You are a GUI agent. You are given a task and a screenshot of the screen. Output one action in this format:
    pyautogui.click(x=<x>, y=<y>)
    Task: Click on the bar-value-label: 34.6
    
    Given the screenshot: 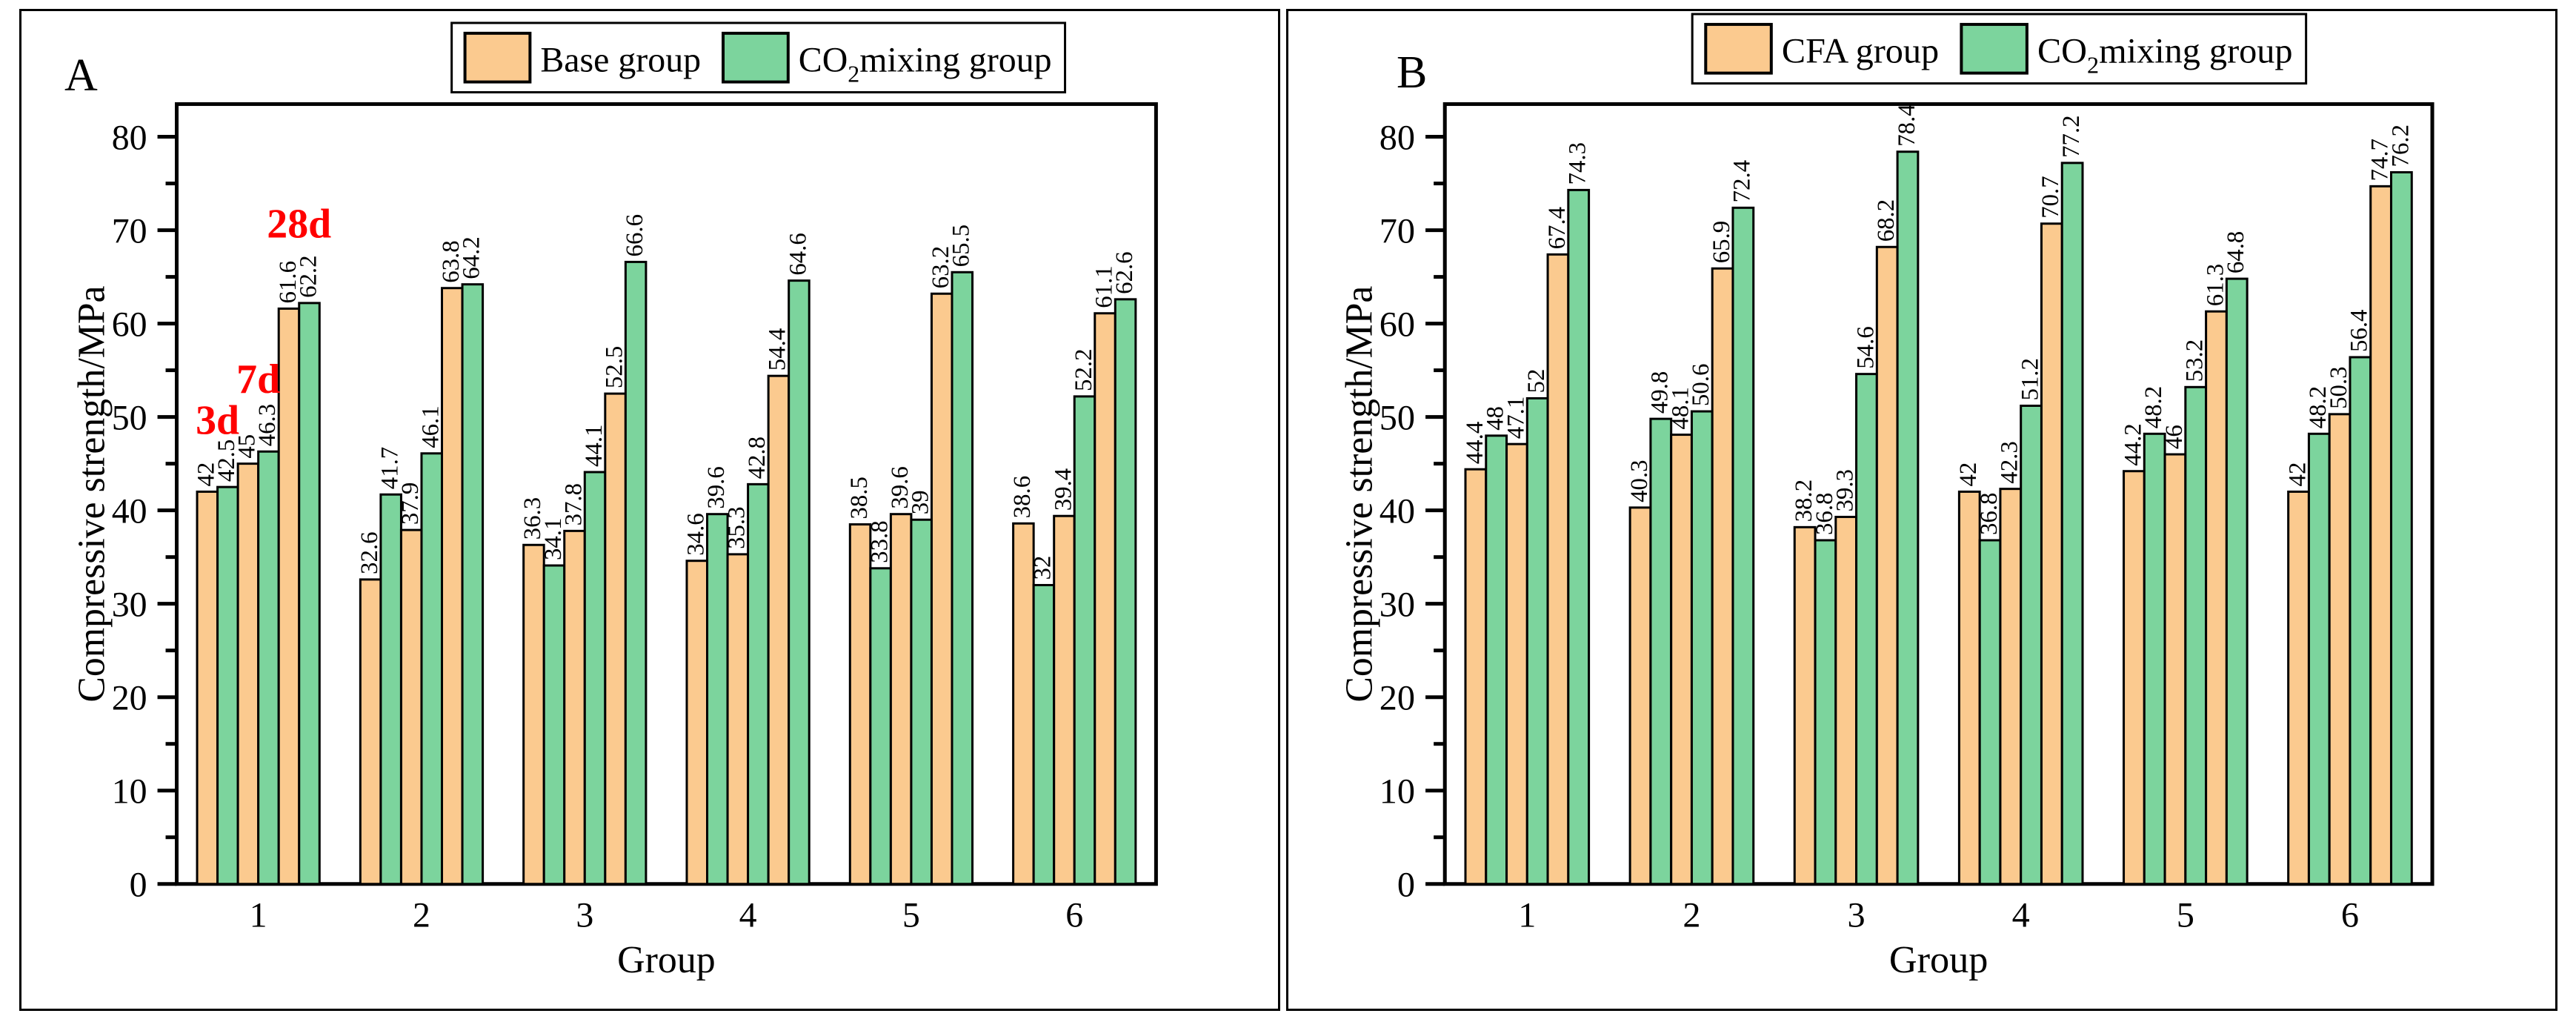 What is the action you would take?
    pyautogui.click(x=696, y=534)
    